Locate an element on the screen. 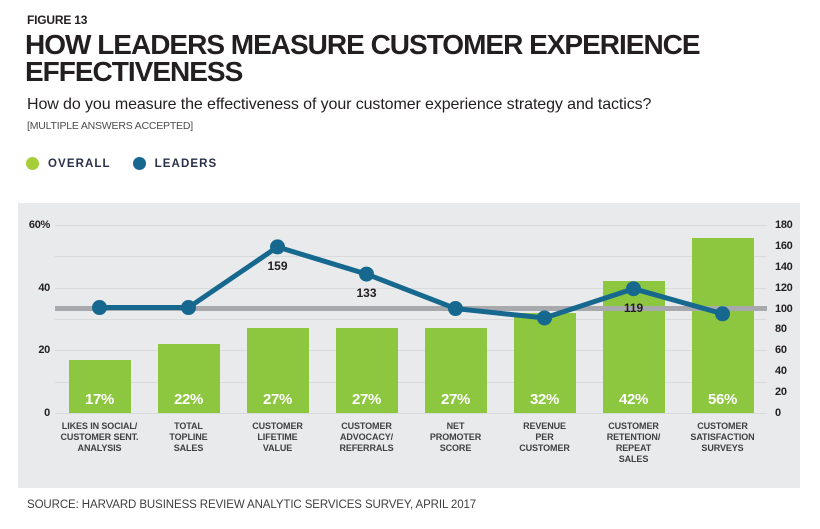 The height and width of the screenshot is (529, 820). category-label: NET PROMOTER SCORE is located at coordinates (455, 437).